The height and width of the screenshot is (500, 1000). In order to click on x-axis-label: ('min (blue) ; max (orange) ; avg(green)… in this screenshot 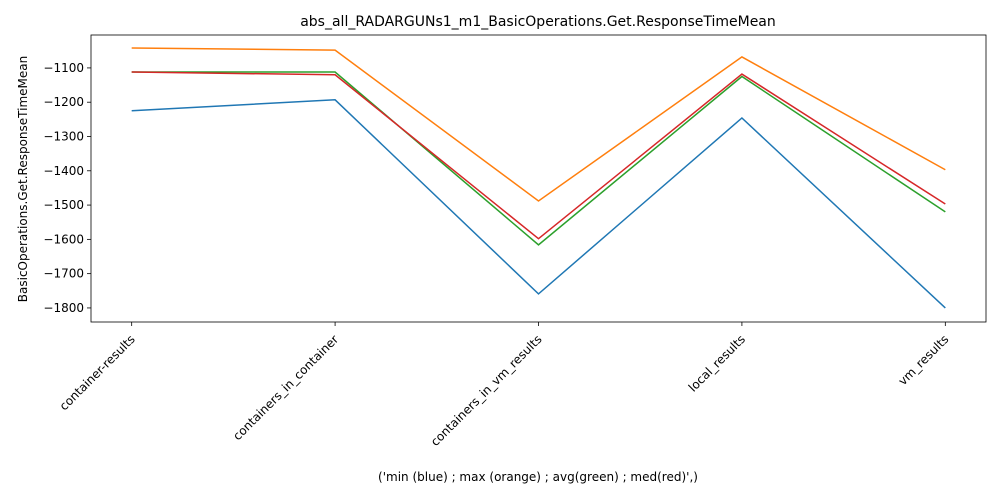, I will do `click(538, 477)`.